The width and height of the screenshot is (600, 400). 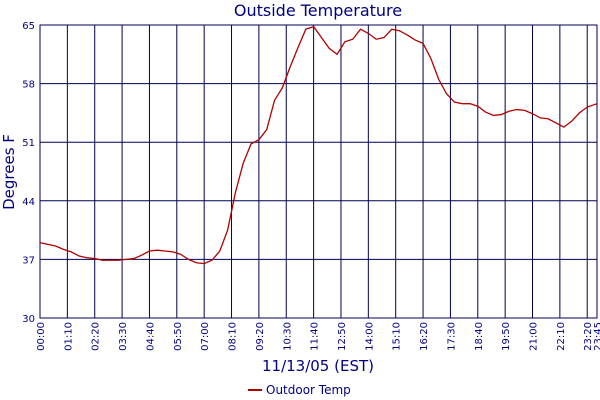 I want to click on x-tick-label: 03:30, so click(x=123, y=336).